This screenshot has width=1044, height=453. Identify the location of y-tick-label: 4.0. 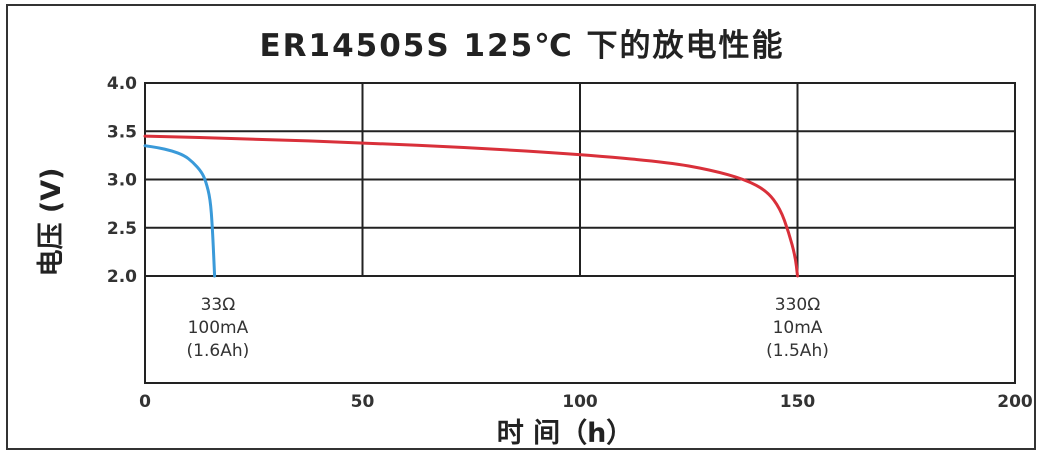
(122, 84).